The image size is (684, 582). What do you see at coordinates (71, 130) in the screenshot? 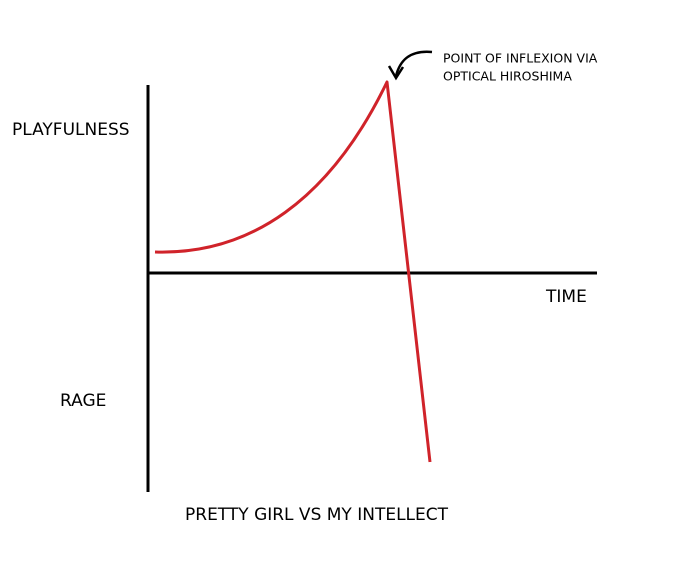
I see `y-label-top: PLAYFULNESS` at bounding box center [71, 130].